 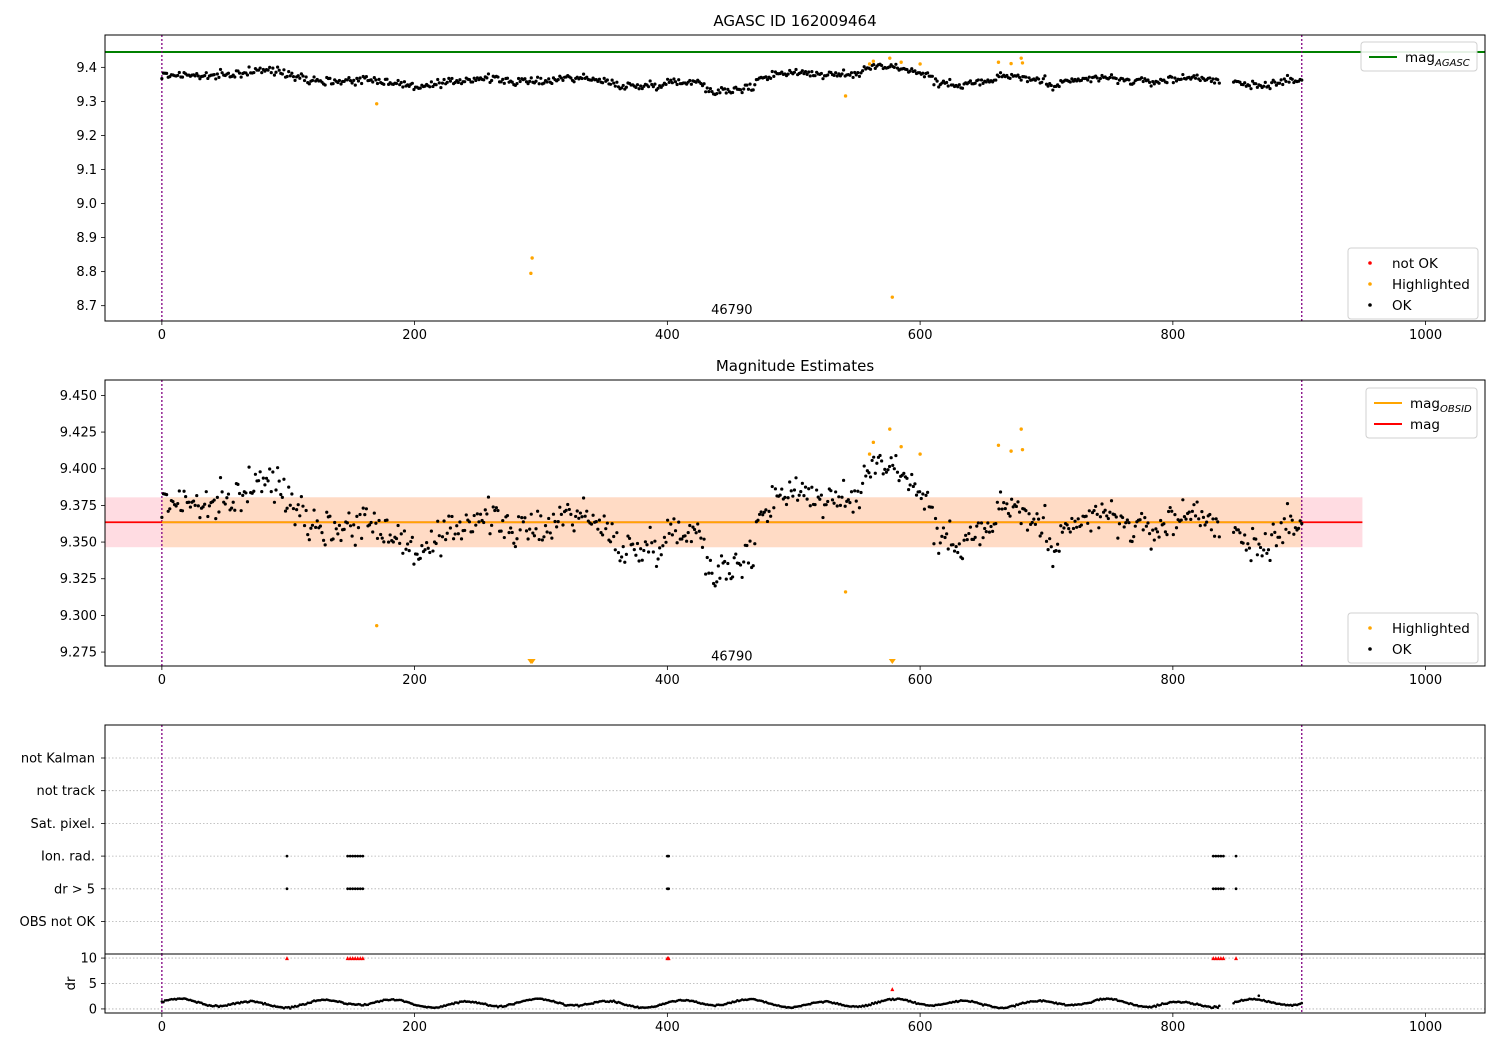 What do you see at coordinates (414, 332) in the screenshot?
I see `x-tick: 200` at bounding box center [414, 332].